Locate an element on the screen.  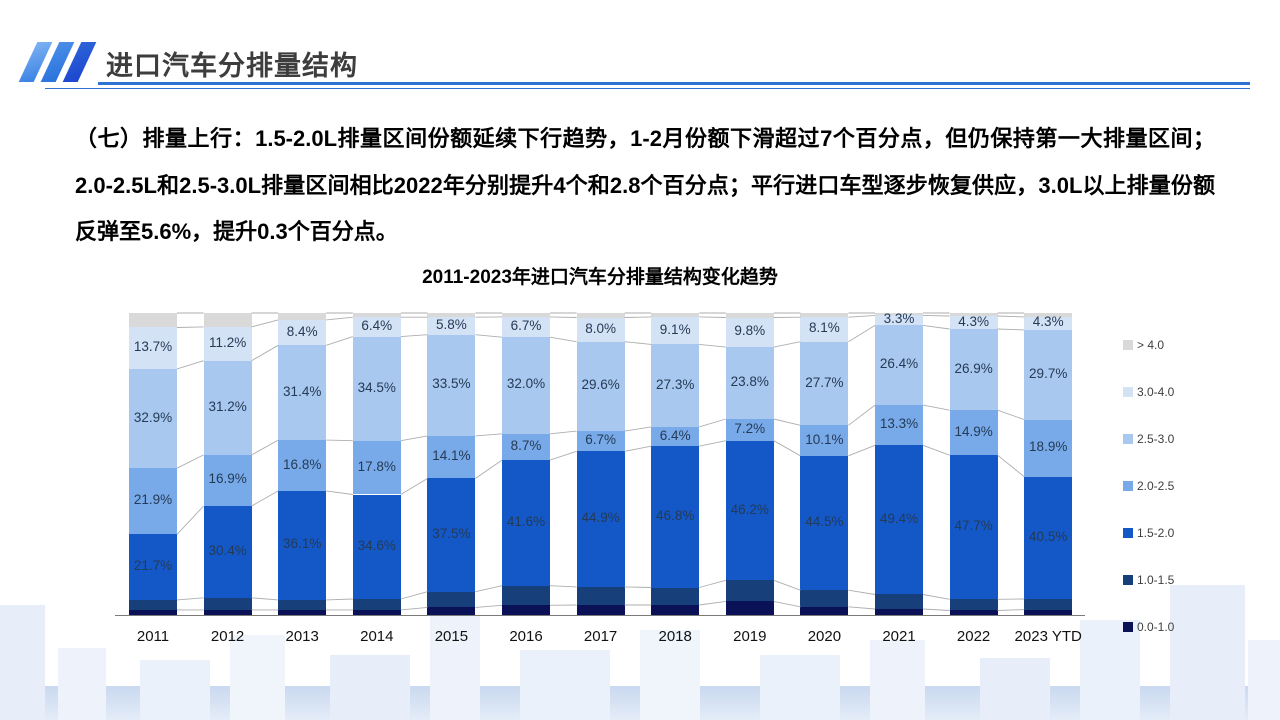
legend-label: 2.5-3.0 is located at coordinates (1156, 439).